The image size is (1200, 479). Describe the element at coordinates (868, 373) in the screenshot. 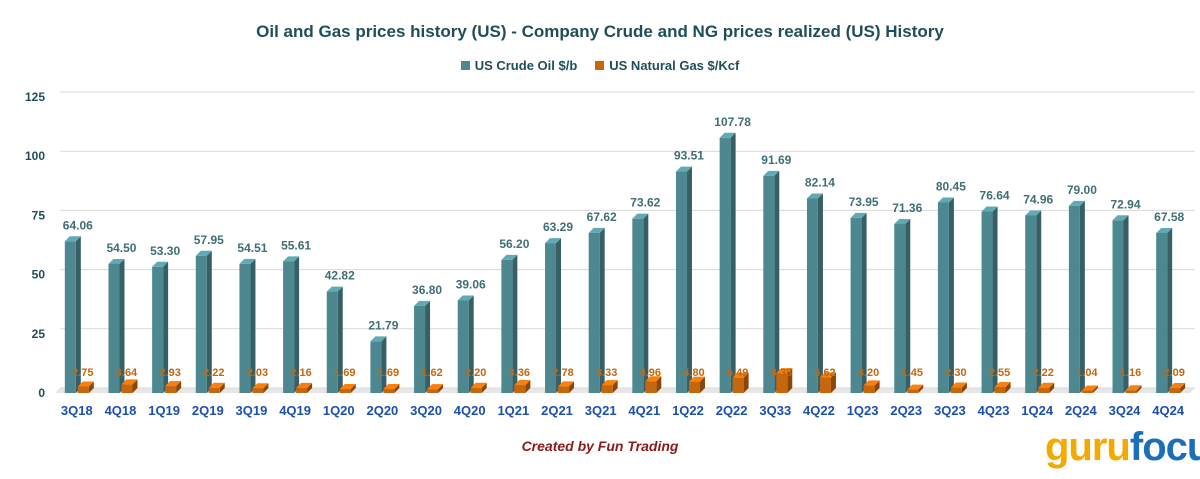

I see `data-label-gas: 3.20` at that location.